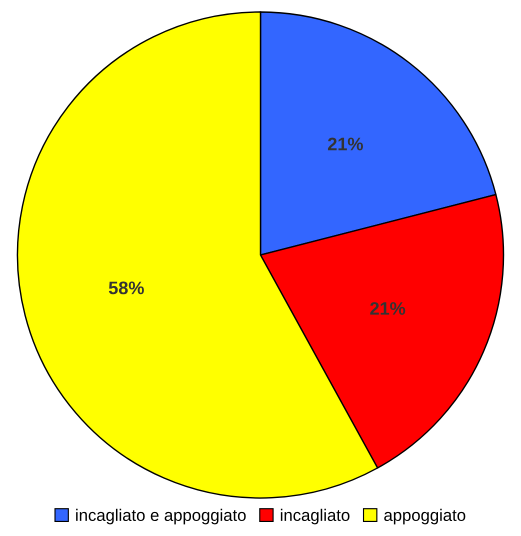 The width and height of the screenshot is (521, 536). I want to click on legend-label: appoggiato, so click(425, 516).